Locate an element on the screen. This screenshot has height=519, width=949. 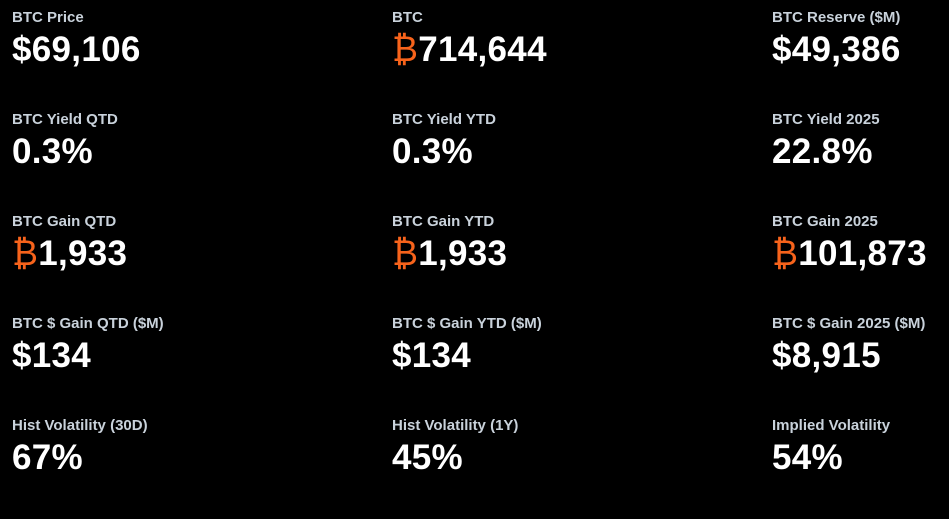
metric-number: 714,644 is located at coordinates (482, 49).